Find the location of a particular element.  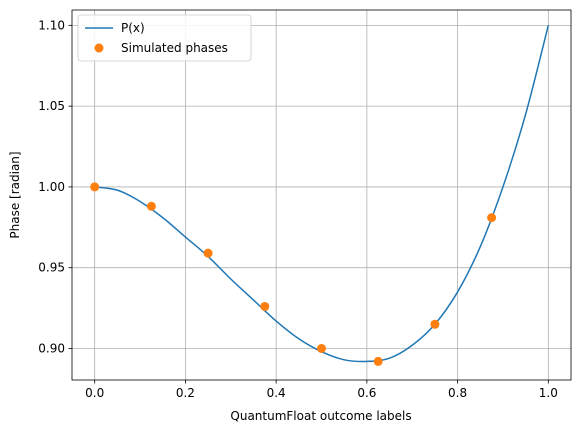

legend-frame is located at coordinates (164, 38).